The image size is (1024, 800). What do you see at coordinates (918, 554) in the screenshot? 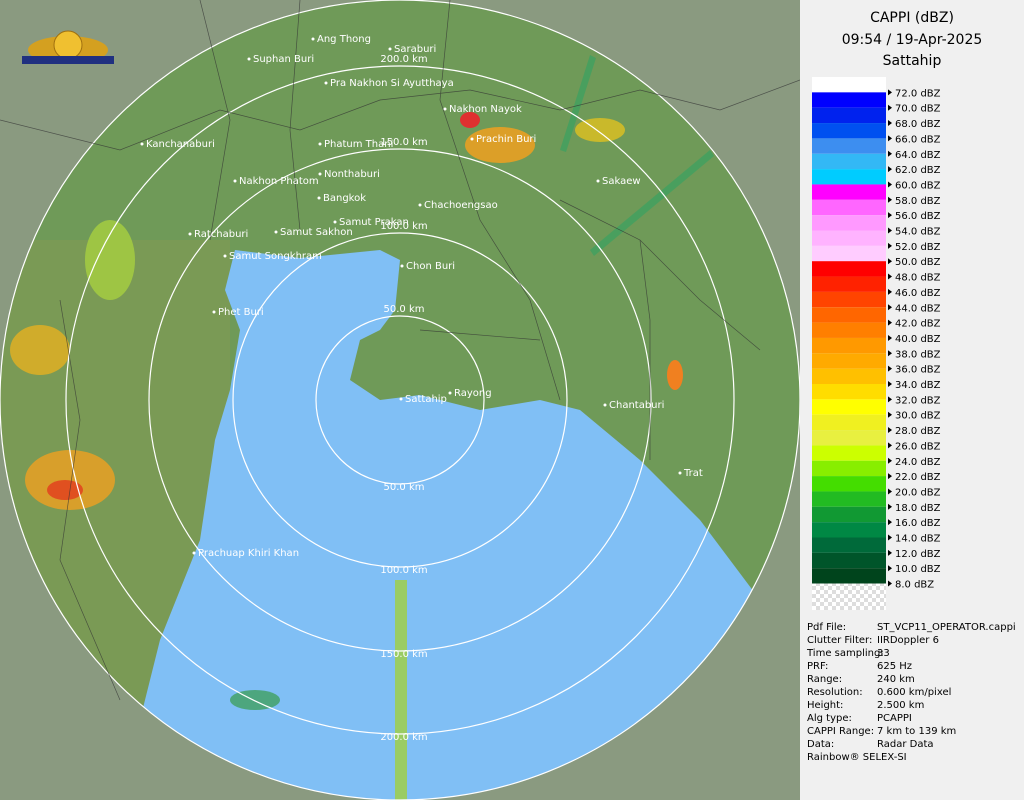
I see `legend-label: 12.0 dBZ` at bounding box center [918, 554].